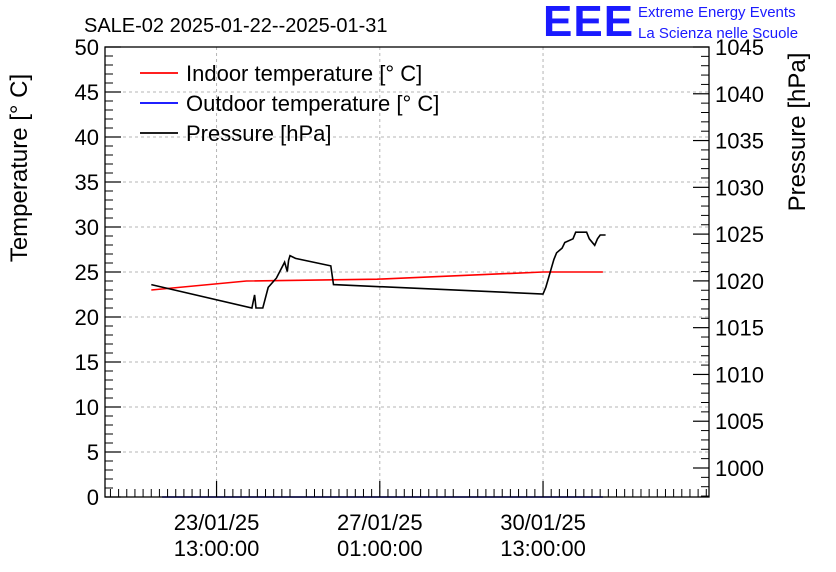 Image resolution: width=836 pixels, height=572 pixels. Describe the element at coordinates (93, 497) in the screenshot. I see `y-left-tick-label: 0` at that location.